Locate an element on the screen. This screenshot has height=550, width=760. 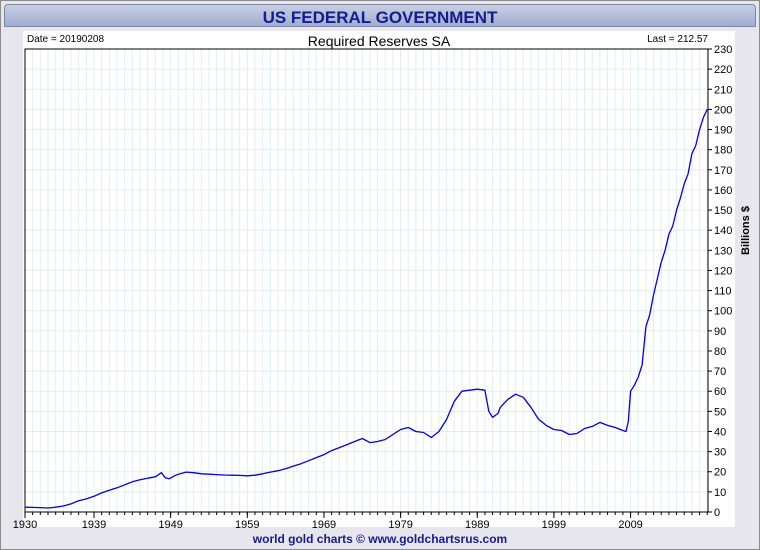
x-tick-label: 1939 is located at coordinates (94, 525).